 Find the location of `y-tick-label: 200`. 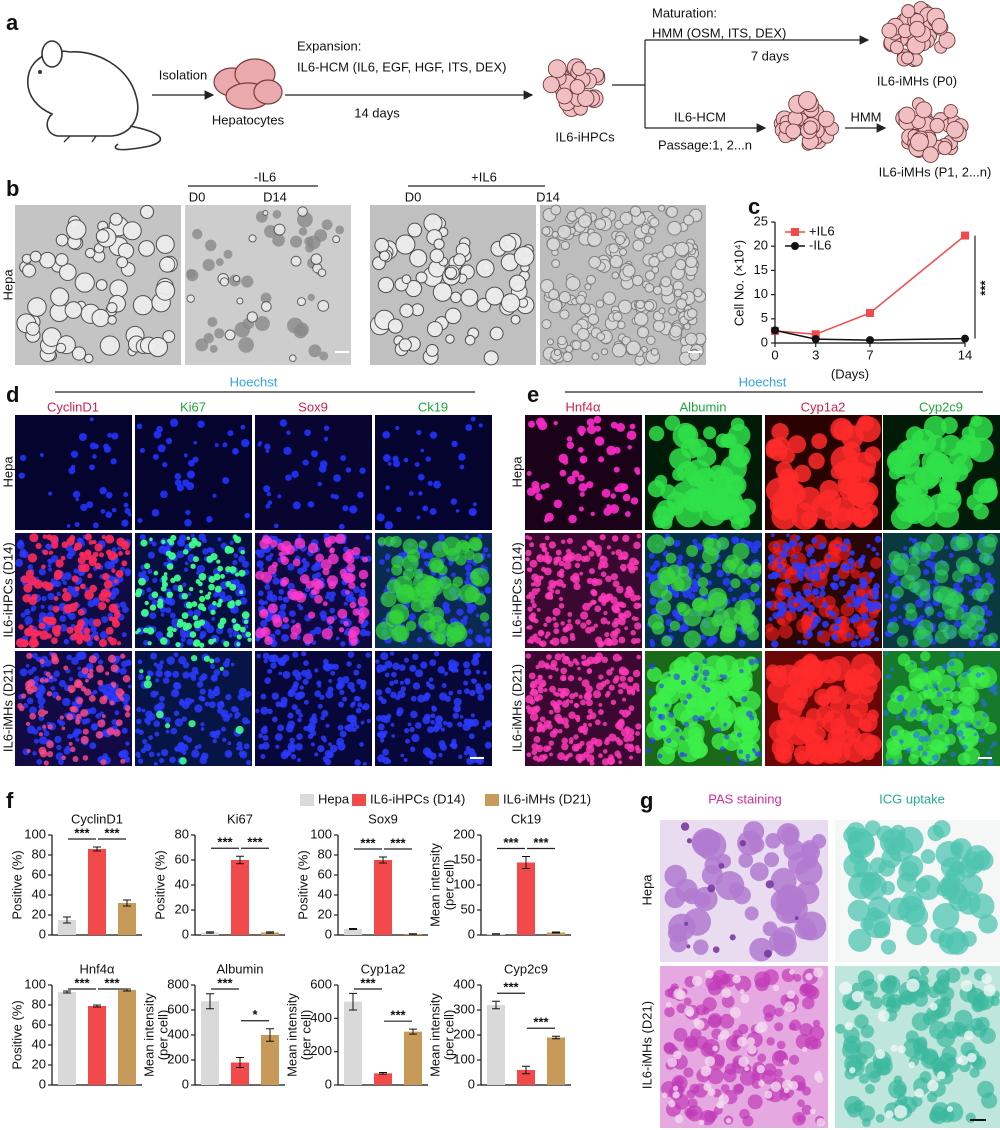

y-tick-label: 200 is located at coordinates (178, 1058).